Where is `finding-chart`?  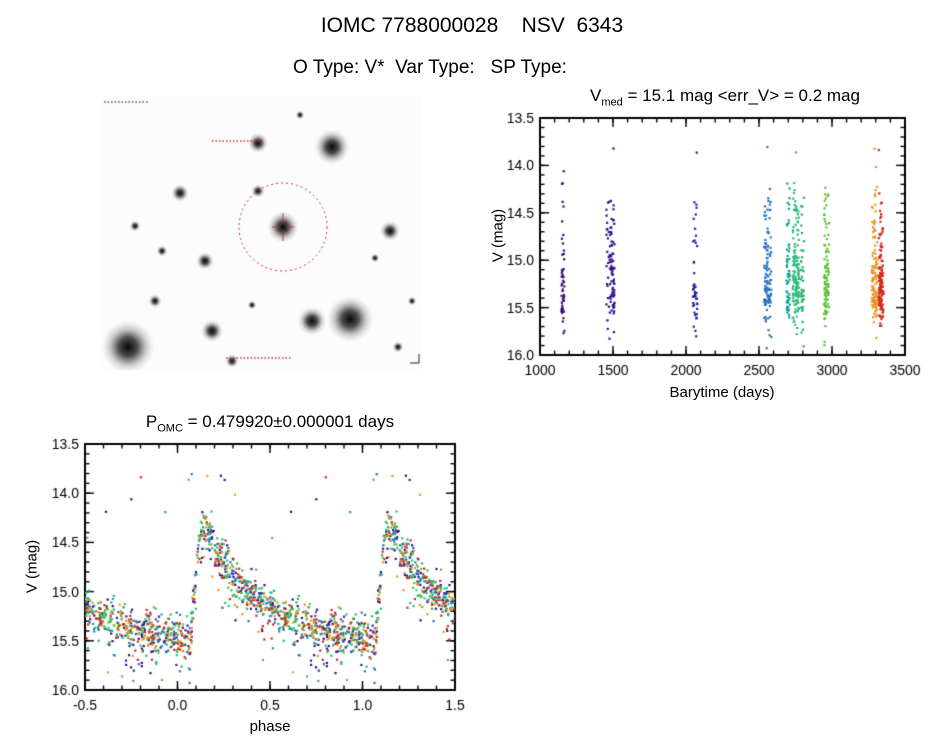 finding-chart is located at coordinates (261, 232).